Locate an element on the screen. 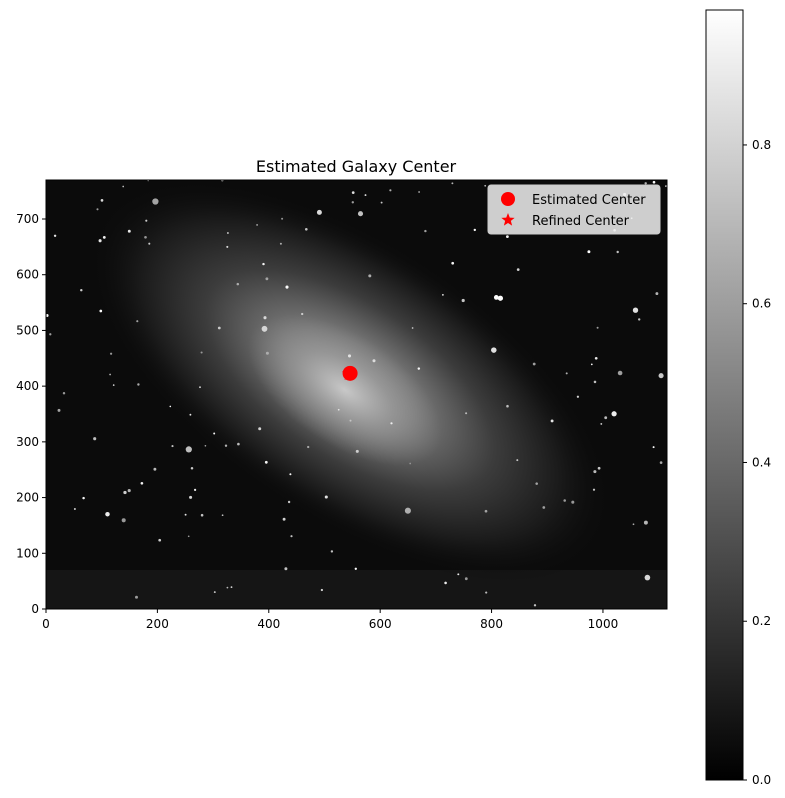 This screenshot has height=798, width=785. x-tick-label: 600 is located at coordinates (380, 624).